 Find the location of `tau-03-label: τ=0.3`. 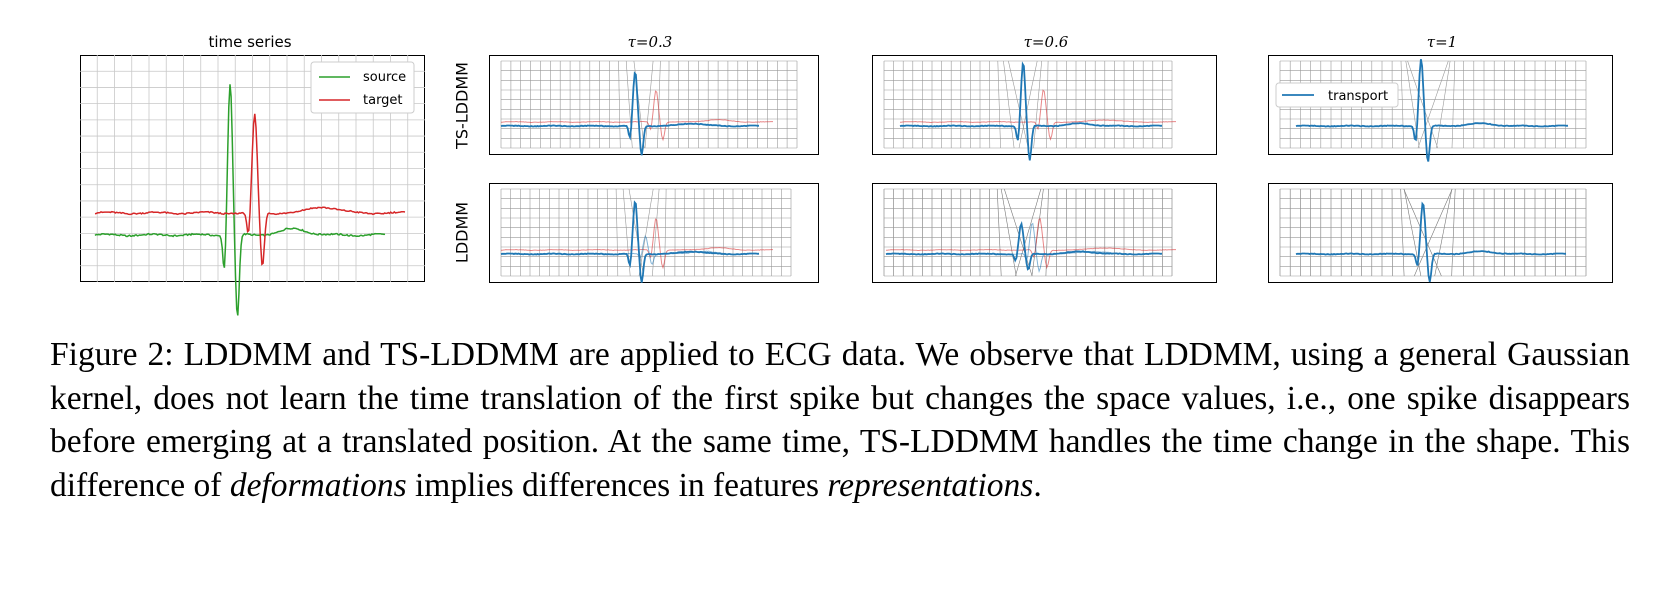

tau-03-label: τ=0.3 is located at coordinates (650, 42).